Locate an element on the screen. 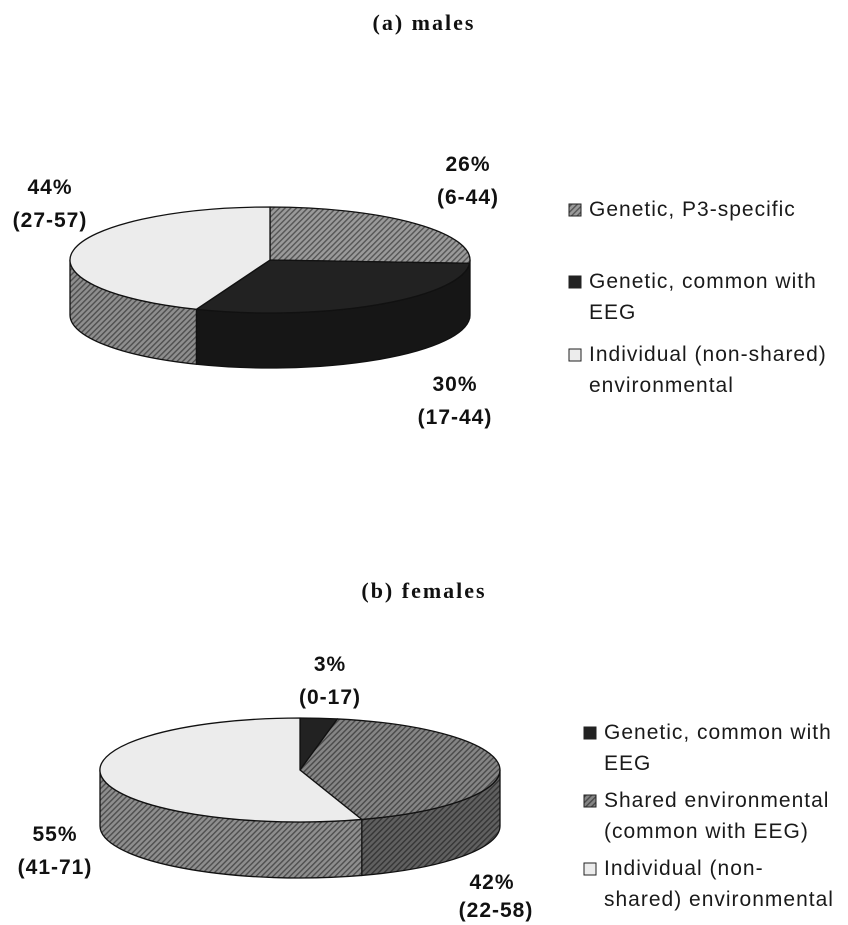 The image size is (848, 925). chart-title: (a) males is located at coordinates (424, 22).